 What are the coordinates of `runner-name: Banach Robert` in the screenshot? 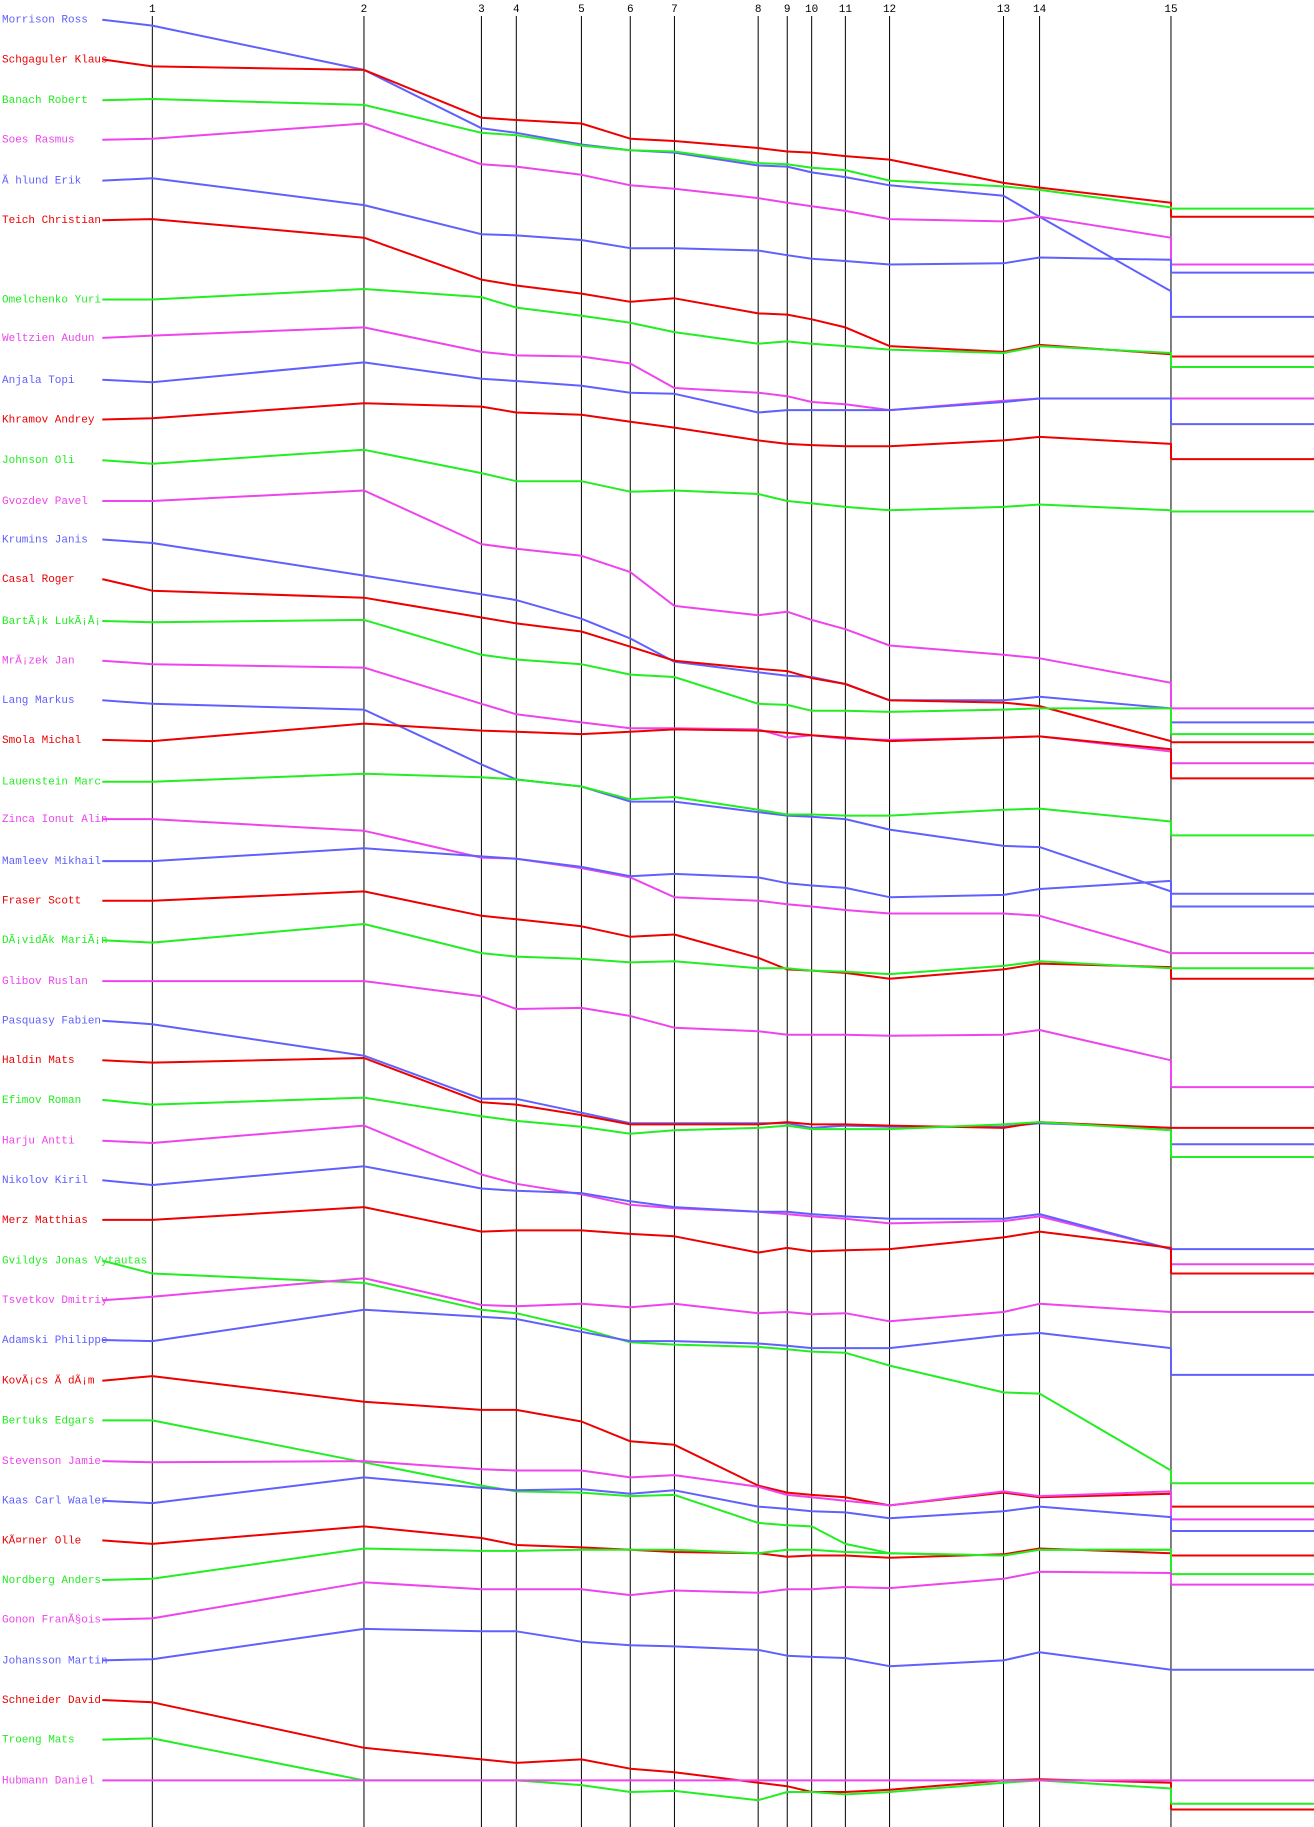 It's located at (45, 101).